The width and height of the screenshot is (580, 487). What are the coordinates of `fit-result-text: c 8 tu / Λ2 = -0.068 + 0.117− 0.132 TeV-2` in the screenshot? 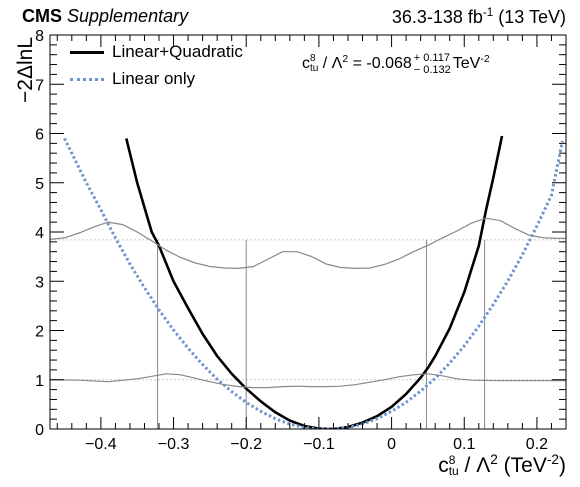 It's located at (396, 64).